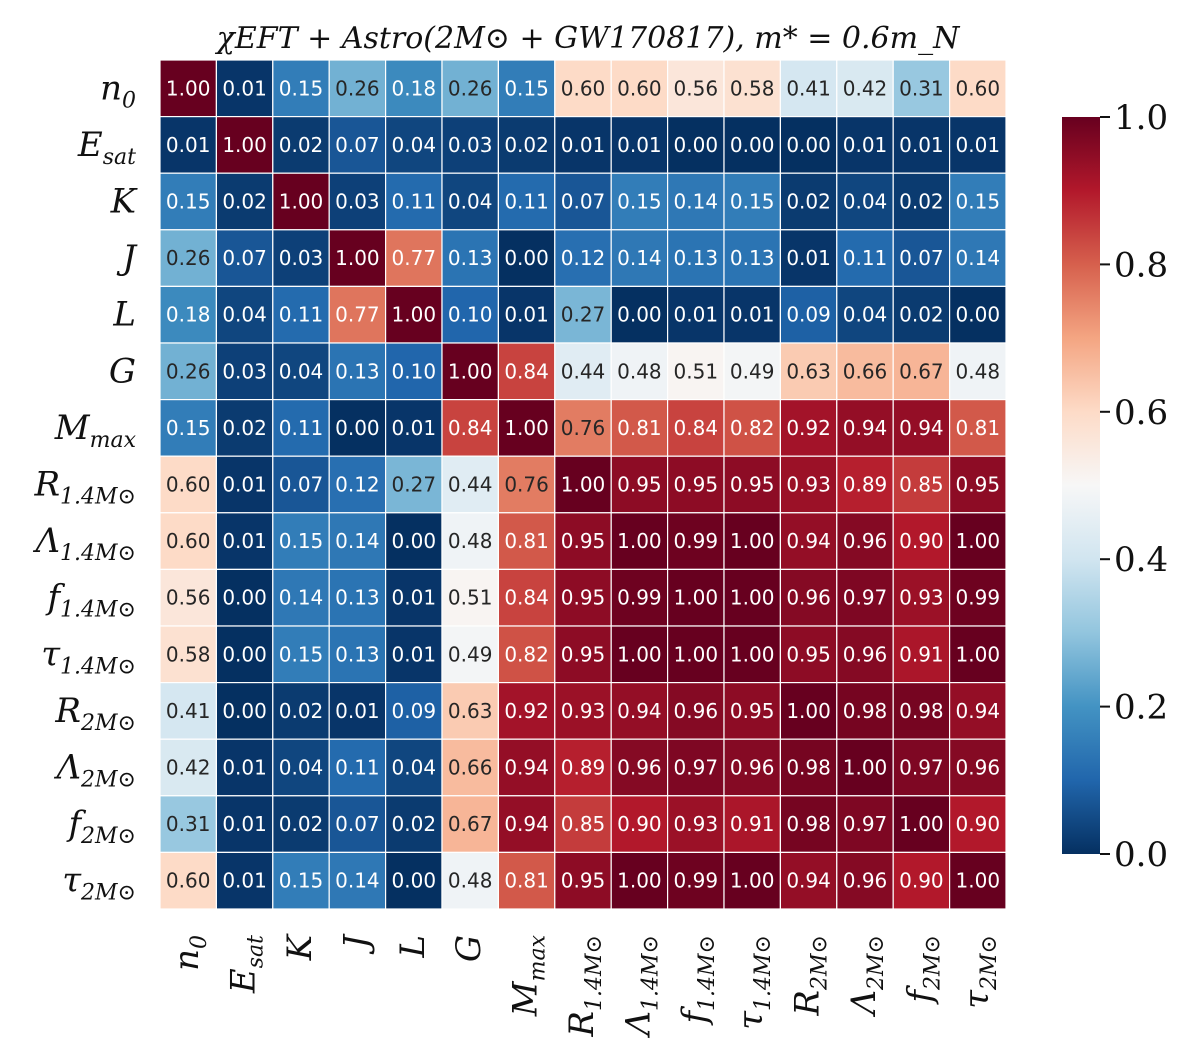 The height and width of the screenshot is (1047, 1196). What do you see at coordinates (526, 768) in the screenshot?
I see `cell-value-label: 0.94` at bounding box center [526, 768].